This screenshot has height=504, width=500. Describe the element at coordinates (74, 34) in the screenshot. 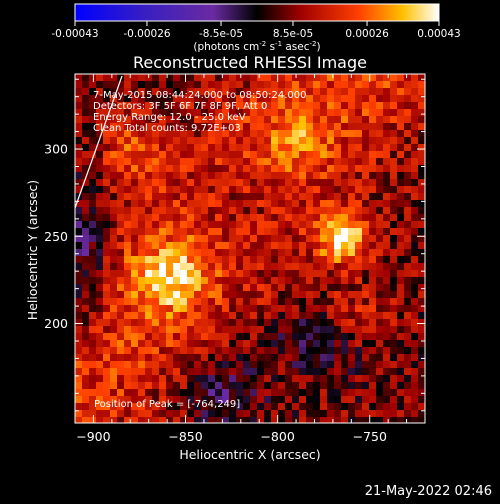

I see `colorbar-tick-label: -0.00043` at that location.